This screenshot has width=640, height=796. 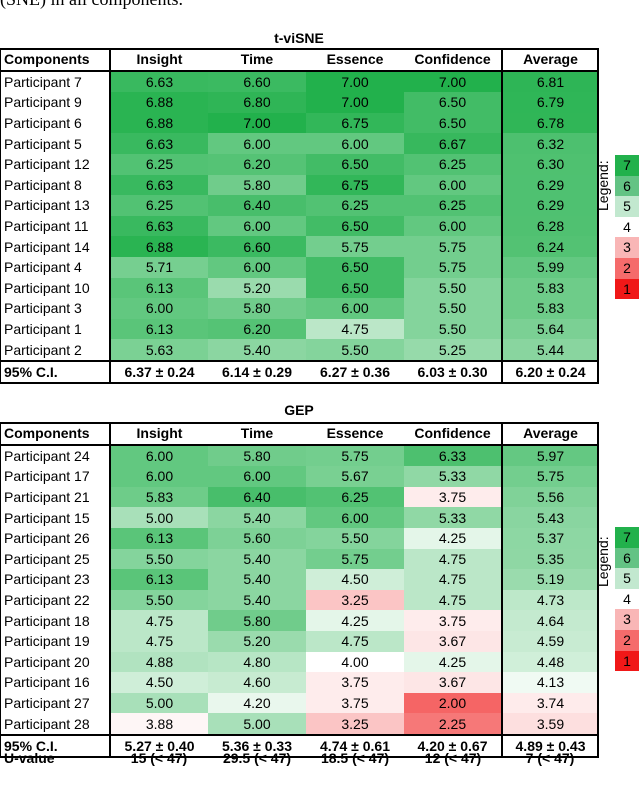 What do you see at coordinates (159, 371) in the screenshot?
I see `ci-value: 6.37 ± 0.24` at bounding box center [159, 371].